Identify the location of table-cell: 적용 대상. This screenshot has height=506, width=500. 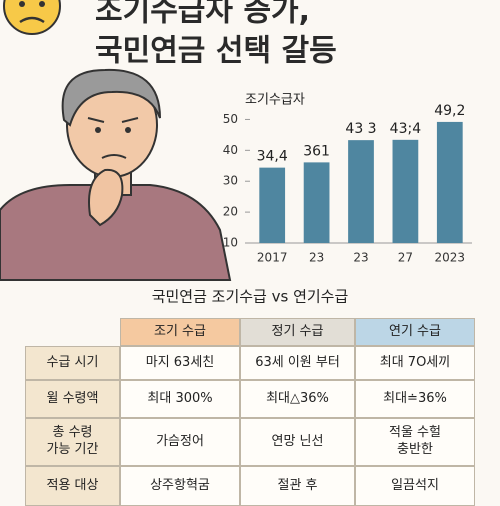
(72, 486).